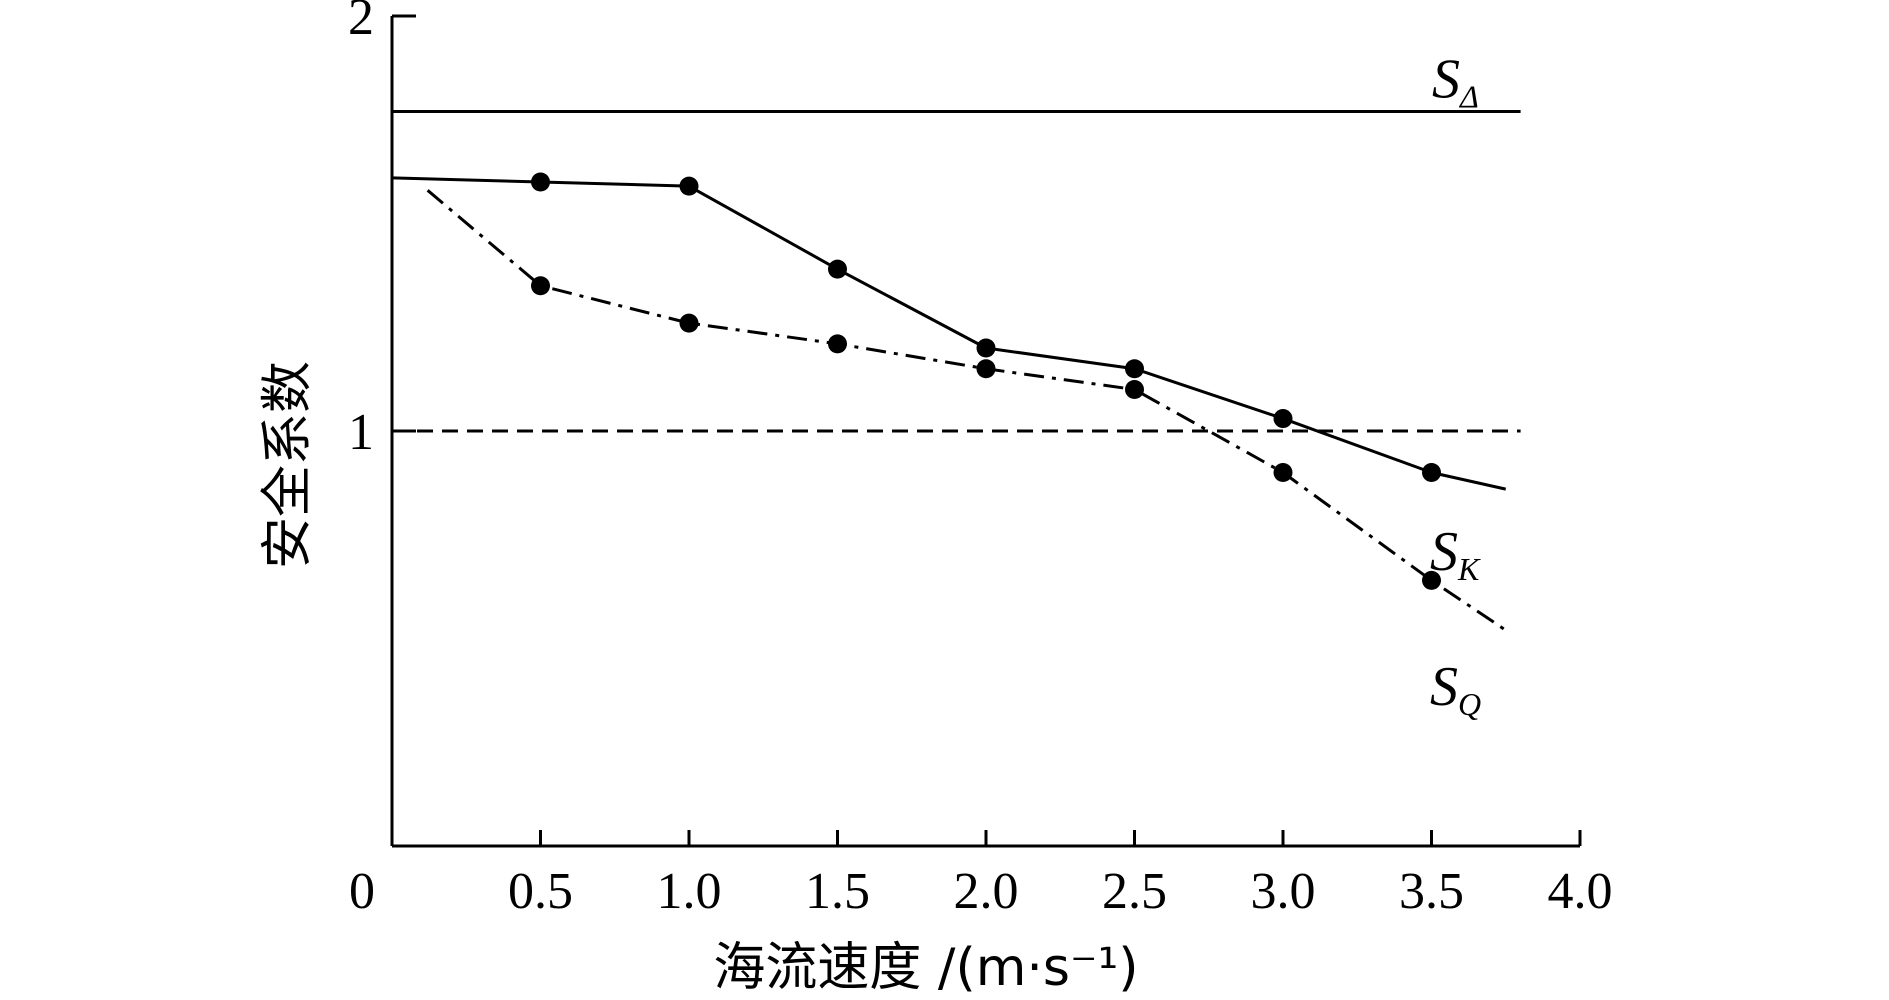  What do you see at coordinates (361, 23) in the screenshot?
I see `y-tick-label: 2` at bounding box center [361, 23].